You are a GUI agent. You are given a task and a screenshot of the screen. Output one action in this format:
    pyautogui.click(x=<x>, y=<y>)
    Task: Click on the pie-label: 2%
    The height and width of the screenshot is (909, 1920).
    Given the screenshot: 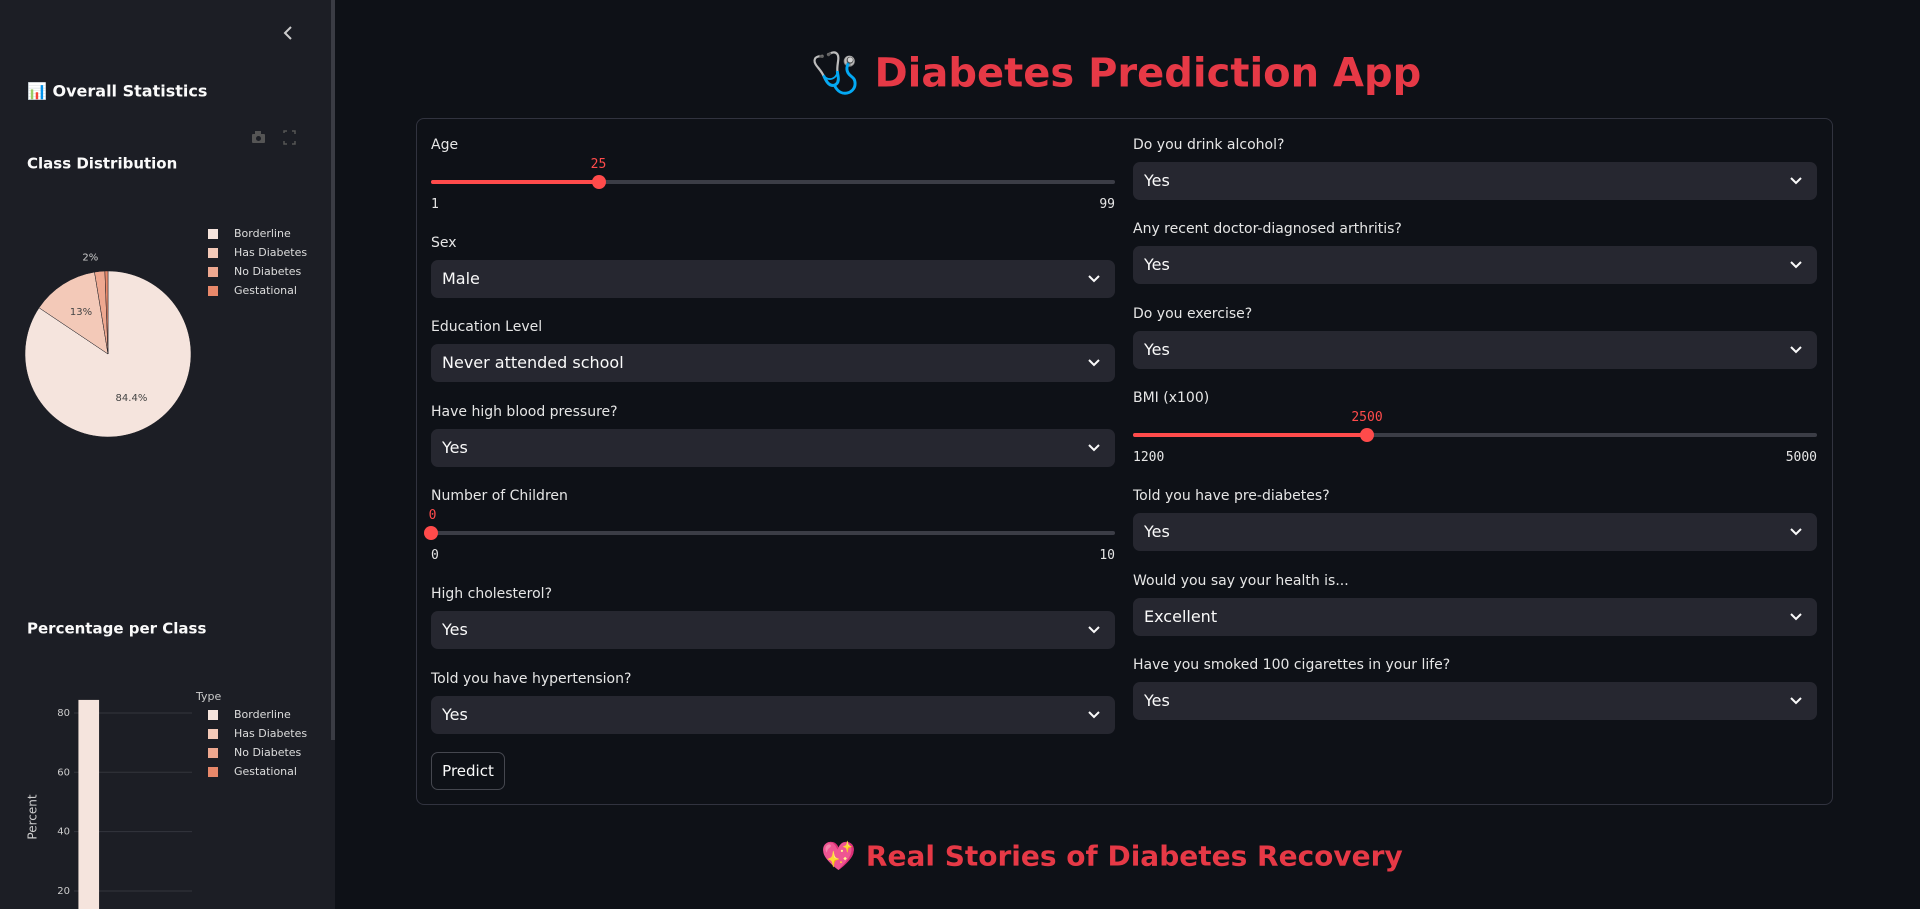 What is the action you would take?
    pyautogui.click(x=90, y=257)
    